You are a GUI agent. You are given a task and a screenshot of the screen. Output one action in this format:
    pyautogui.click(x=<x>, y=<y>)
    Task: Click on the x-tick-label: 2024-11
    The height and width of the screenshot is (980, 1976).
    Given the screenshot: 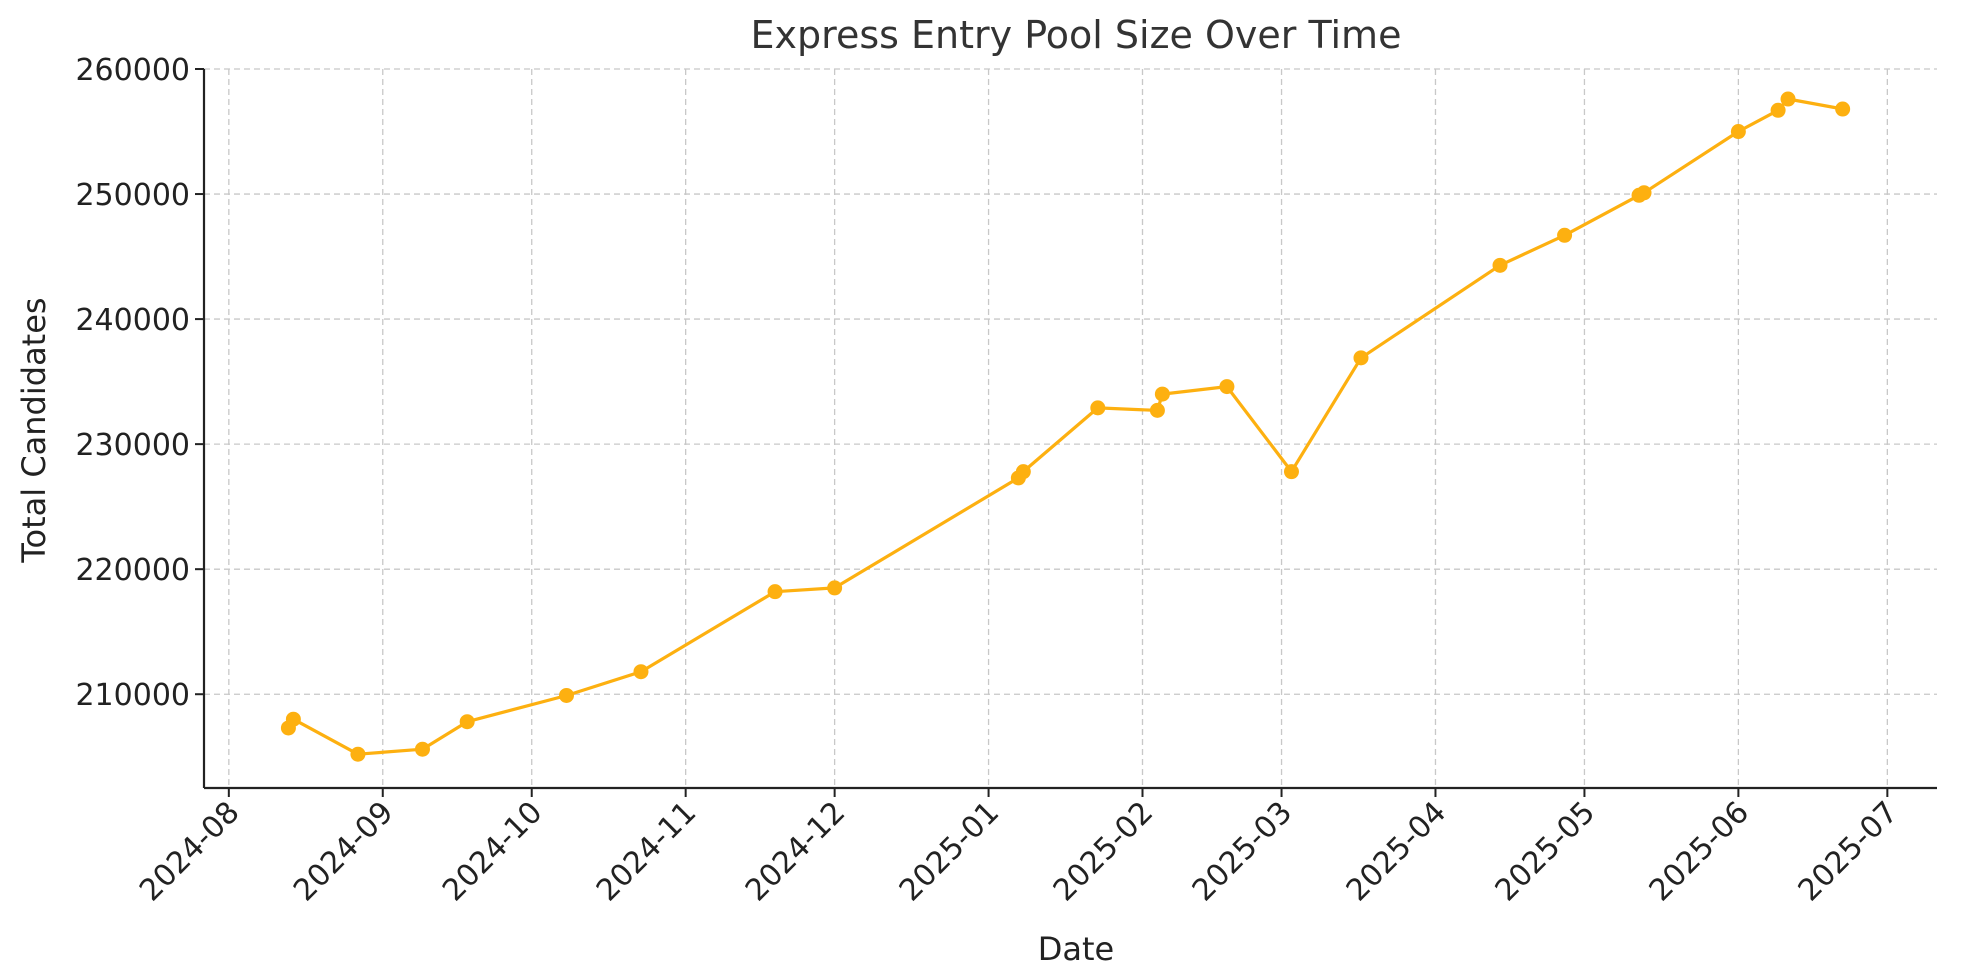 What is the action you would take?
    pyautogui.click(x=646, y=851)
    